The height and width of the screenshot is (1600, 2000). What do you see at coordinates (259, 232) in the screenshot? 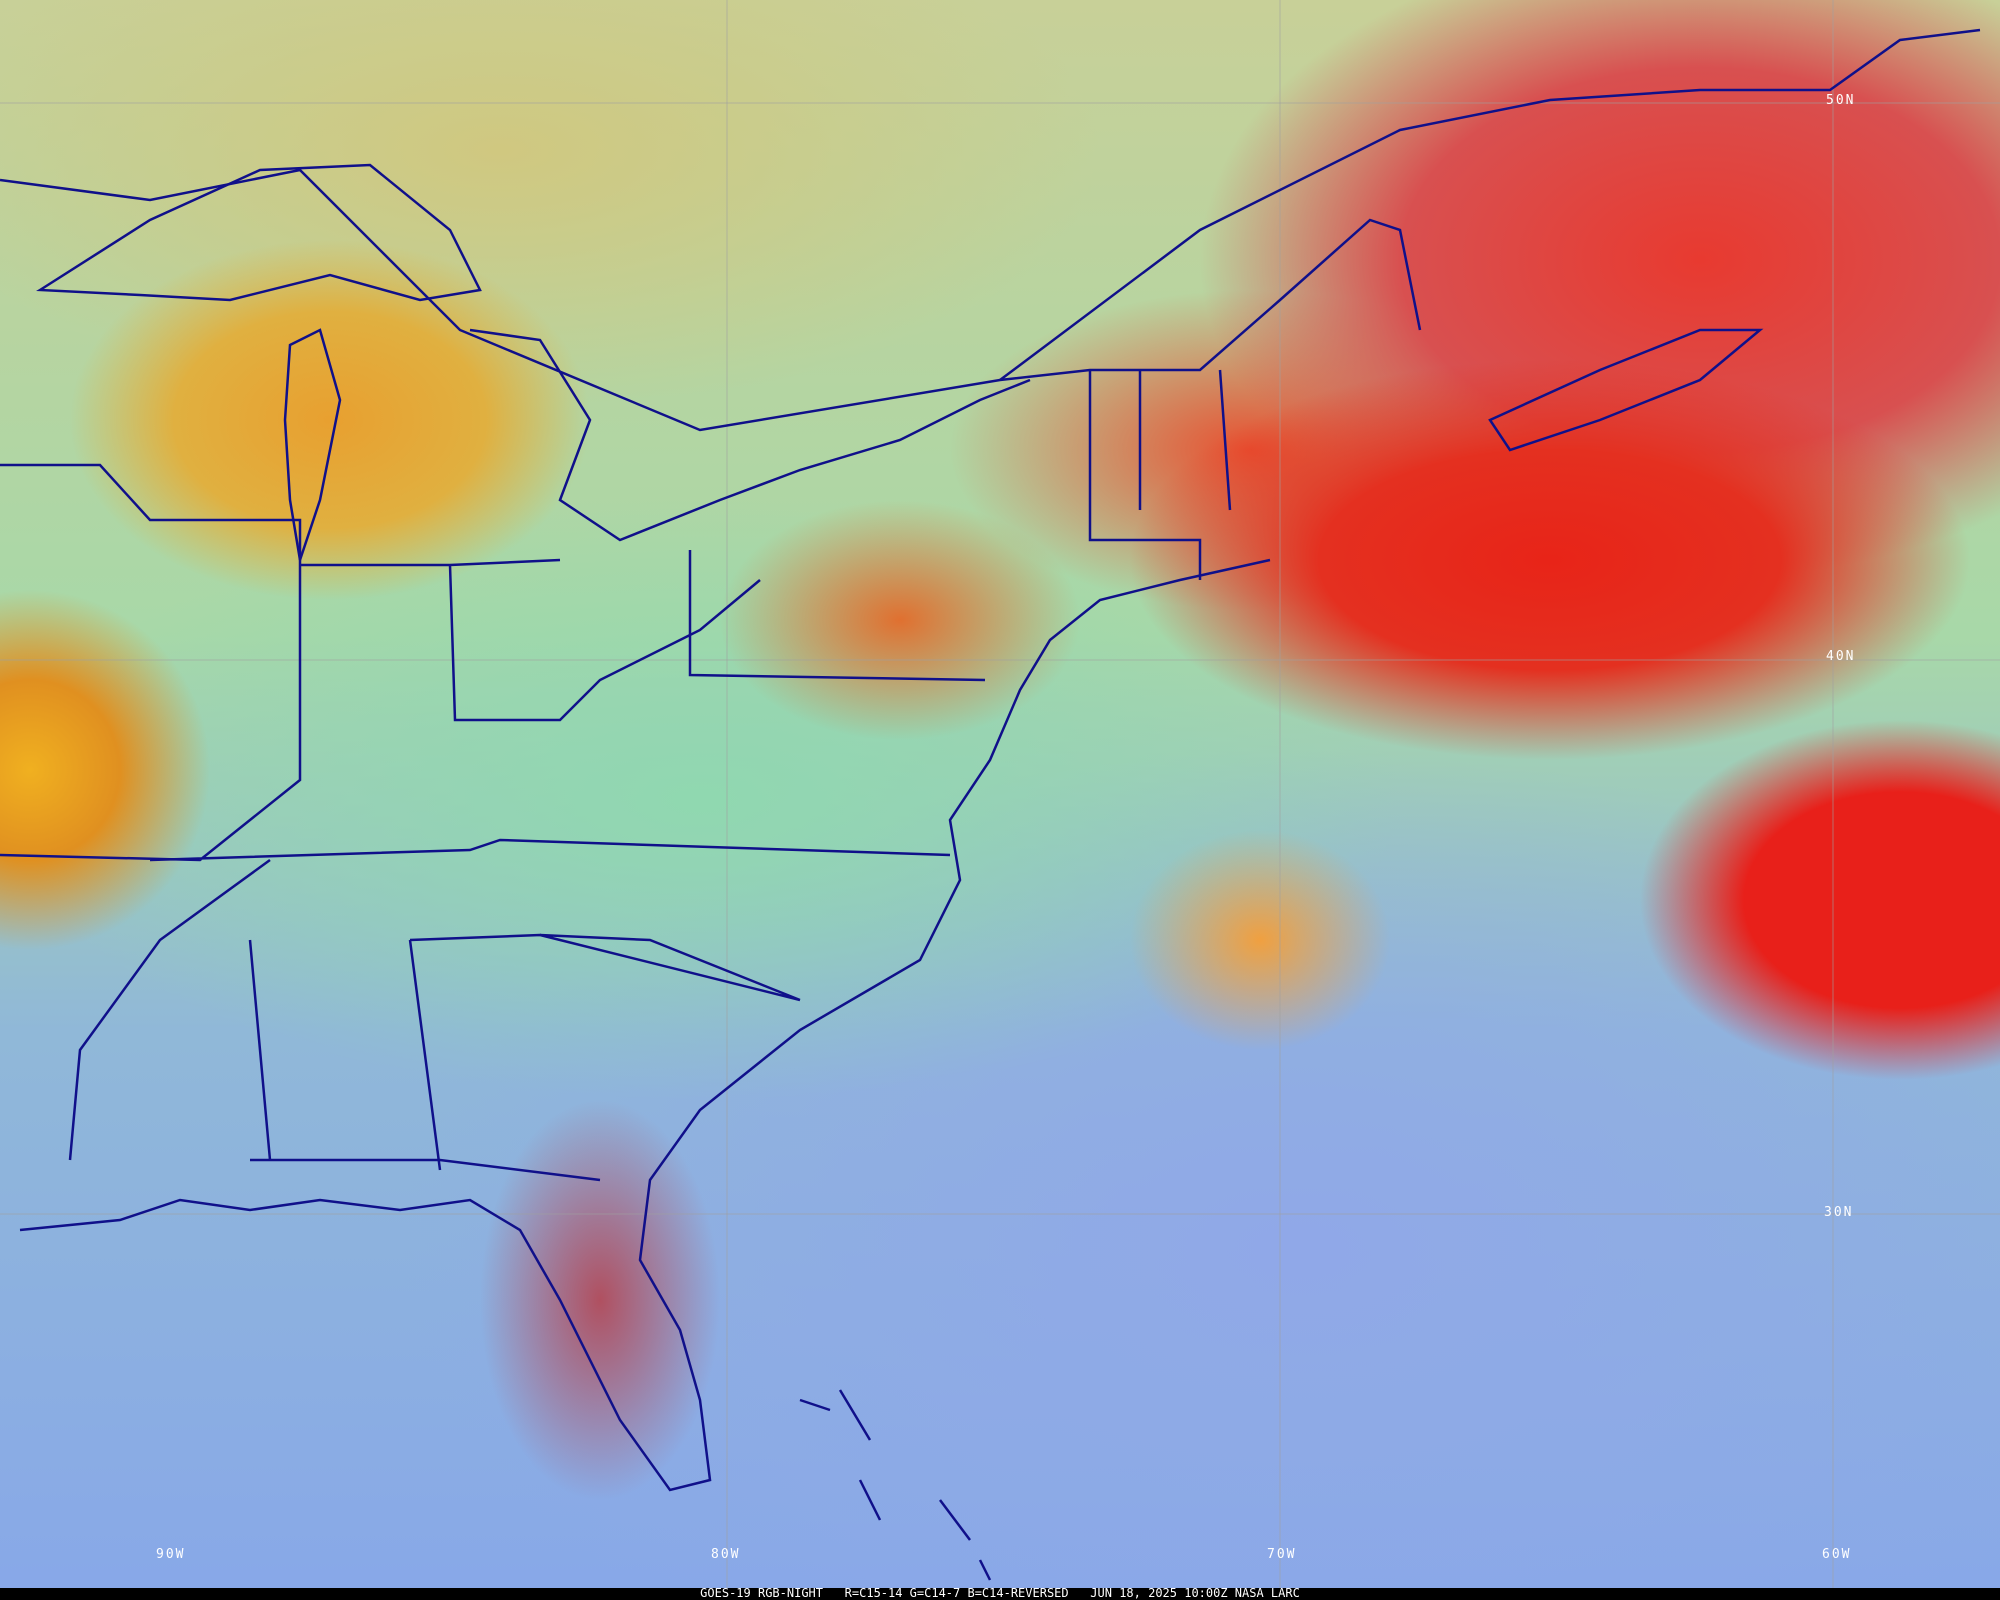
I see `lake-superior` at bounding box center [259, 232].